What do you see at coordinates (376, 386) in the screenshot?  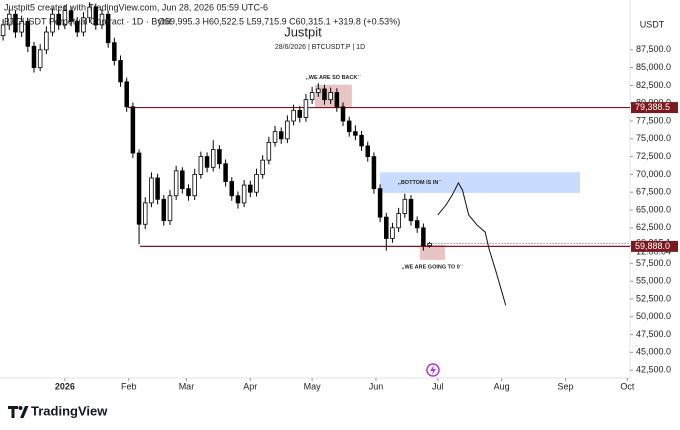 I see `x-tick-label: Jun` at bounding box center [376, 386].